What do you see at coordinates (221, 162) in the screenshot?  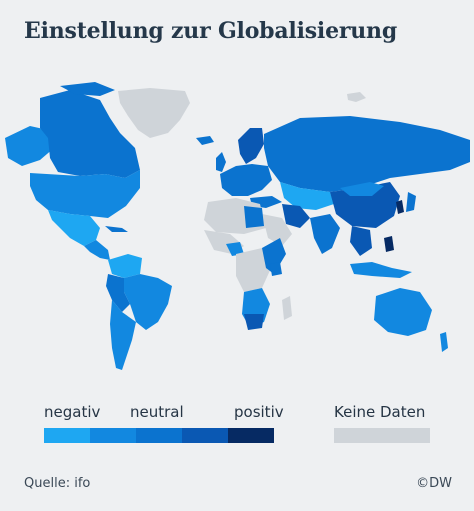 I see `map-region-uk` at bounding box center [221, 162].